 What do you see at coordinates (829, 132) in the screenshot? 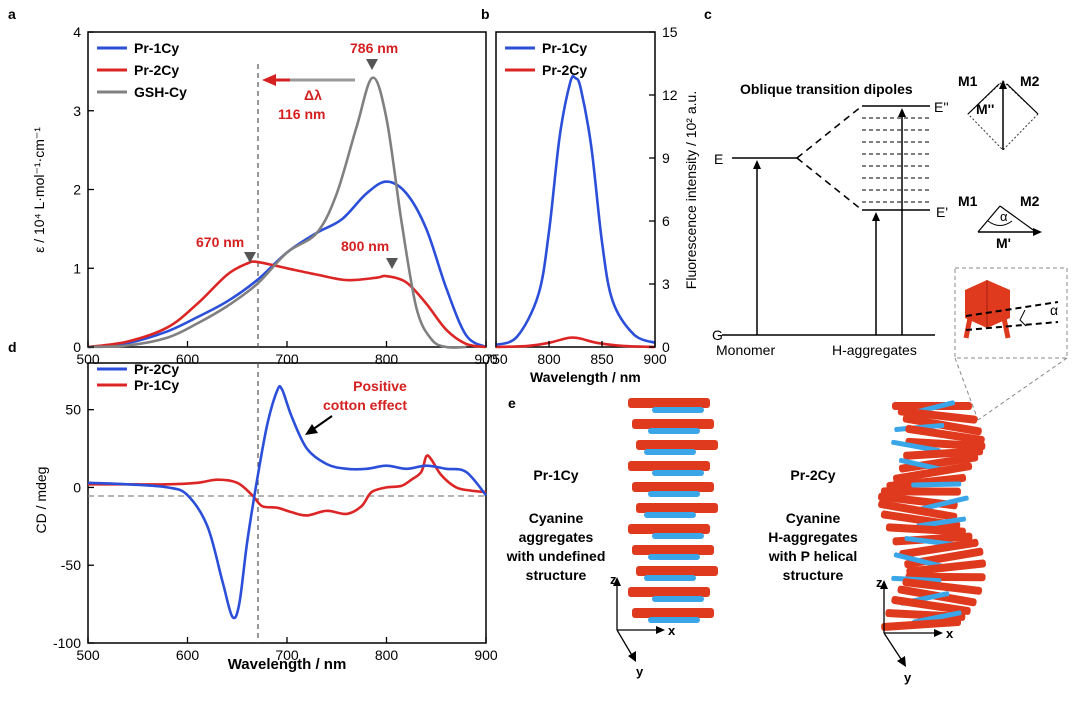
I see `split-line-up` at bounding box center [829, 132].